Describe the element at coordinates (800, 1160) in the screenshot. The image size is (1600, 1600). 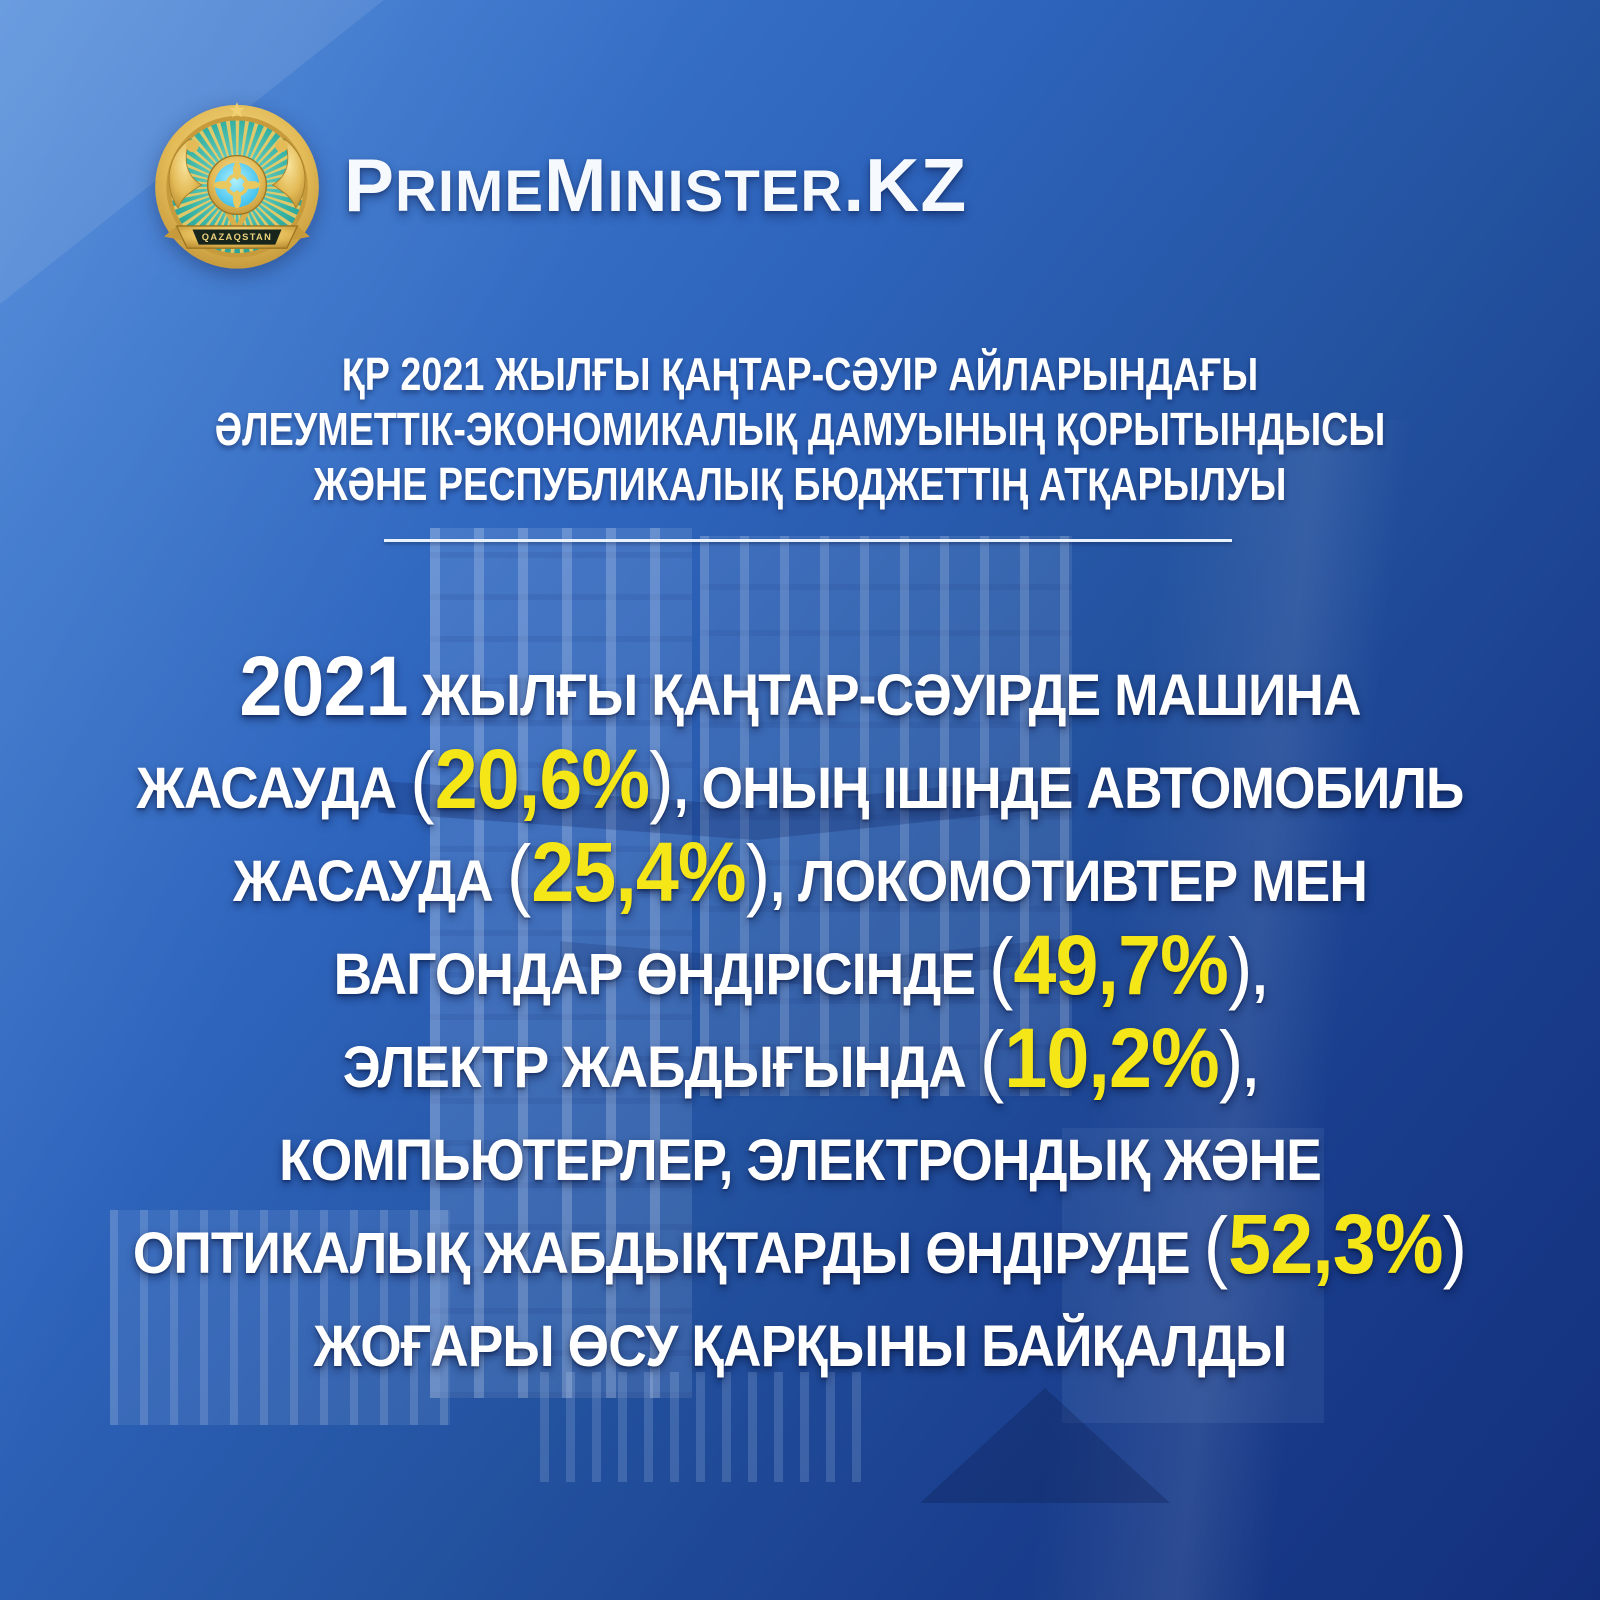
I see `statement-text: КОМПЬЮТЕРЛЕР, ЭЛЕКТРОНДЫҚ ЖӘНЕ` at that location.